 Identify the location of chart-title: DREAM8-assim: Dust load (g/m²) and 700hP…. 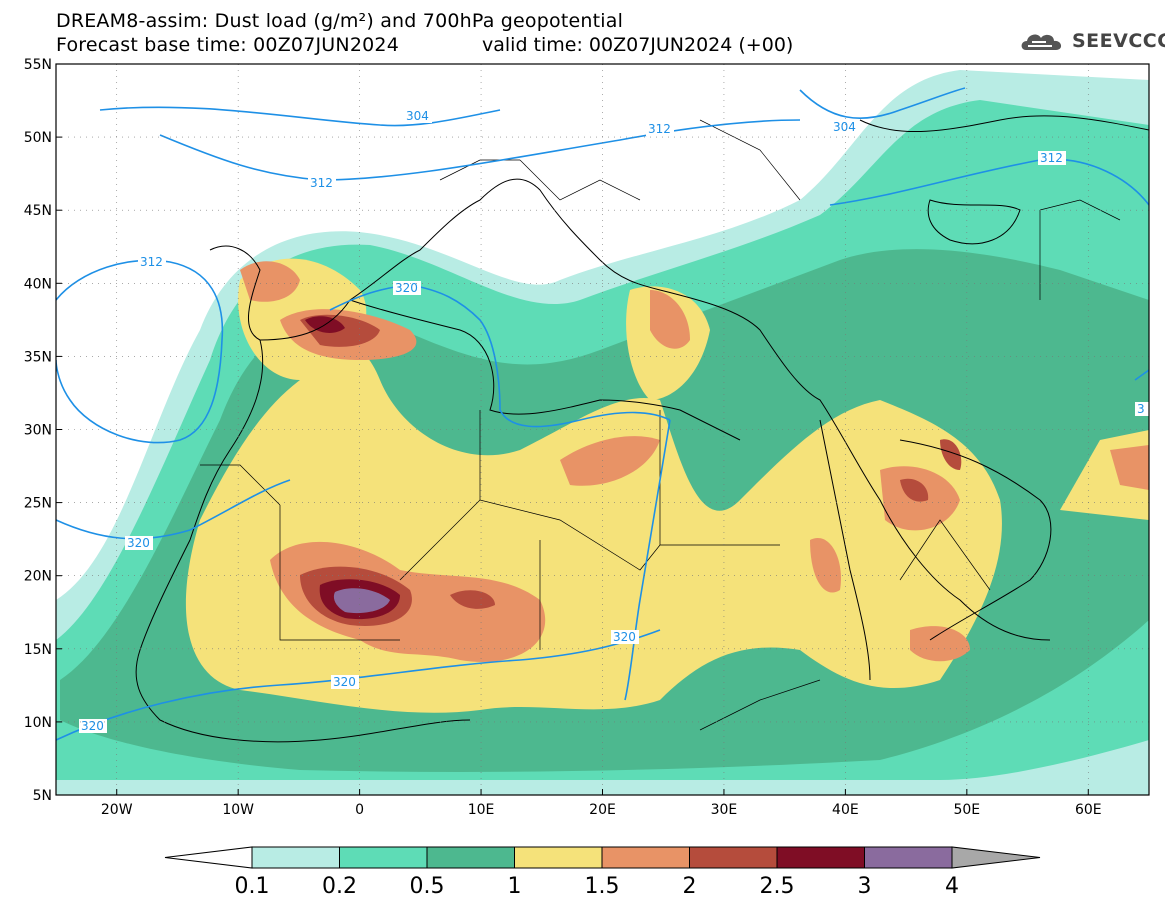
(340, 21).